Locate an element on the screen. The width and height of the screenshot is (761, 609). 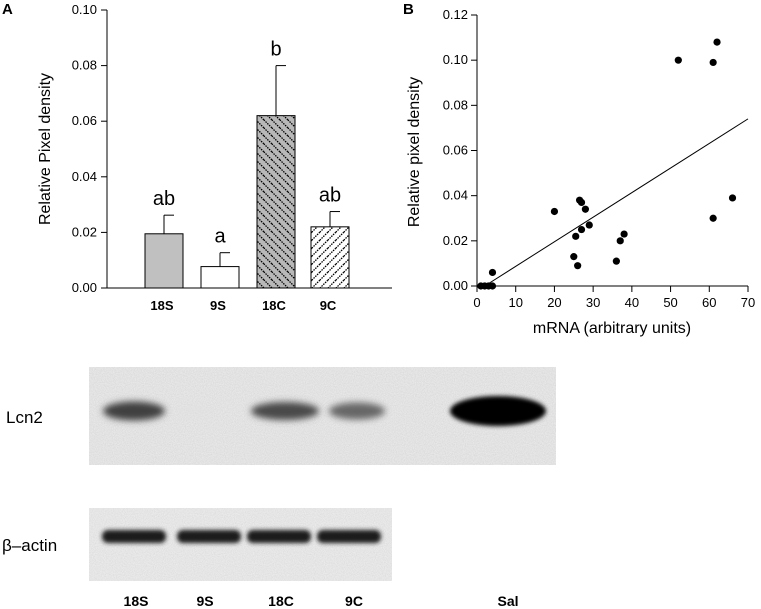
bar-18C is located at coordinates (276, 202).